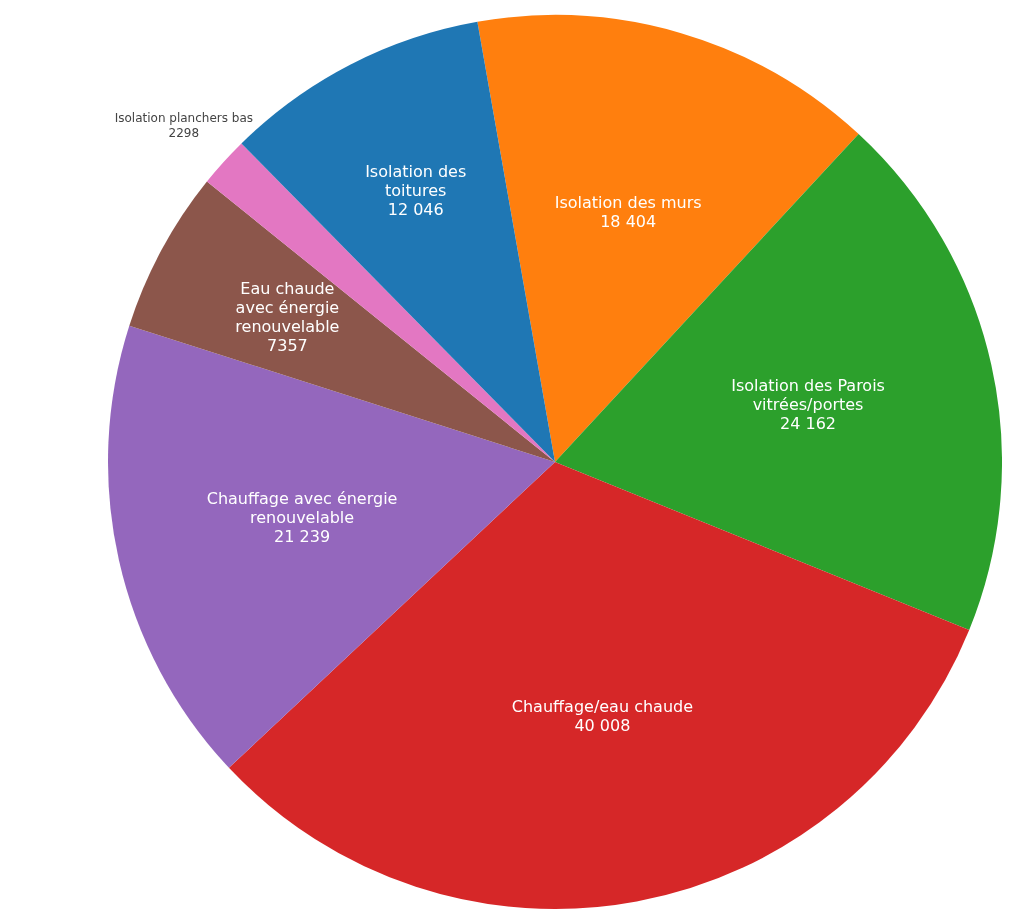 The width and height of the screenshot is (1010, 924). What do you see at coordinates (602, 706) in the screenshot?
I see `slice-label: Chauffage/eau chaude` at bounding box center [602, 706].